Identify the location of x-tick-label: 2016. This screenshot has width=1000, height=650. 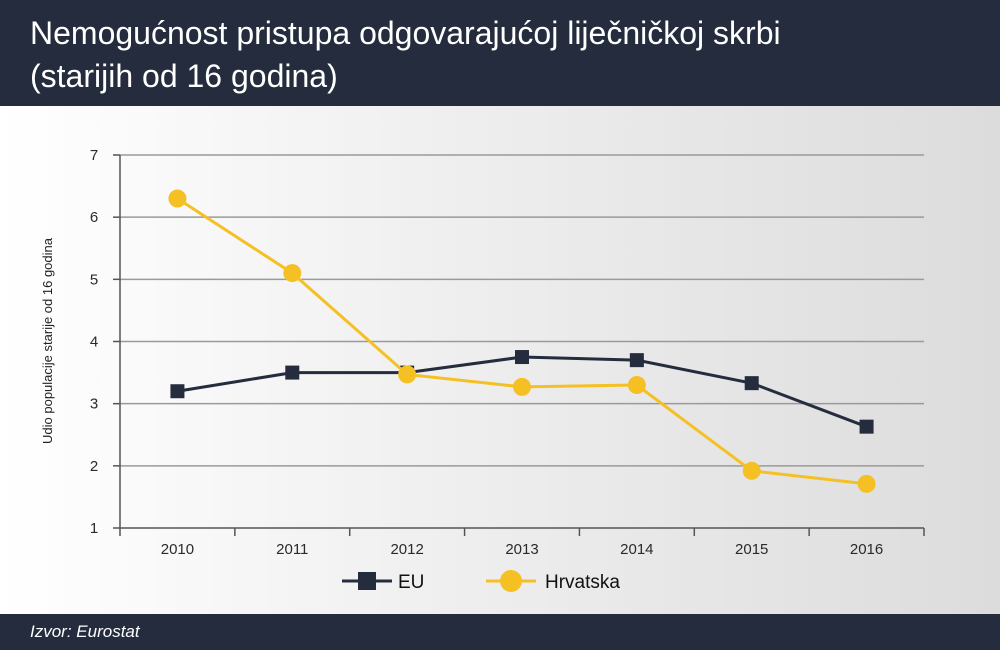
(866, 549).